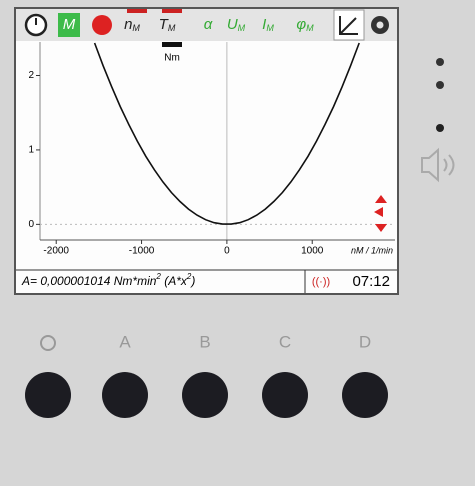  I want to click on signal-icon: ((·)), so click(321, 282).